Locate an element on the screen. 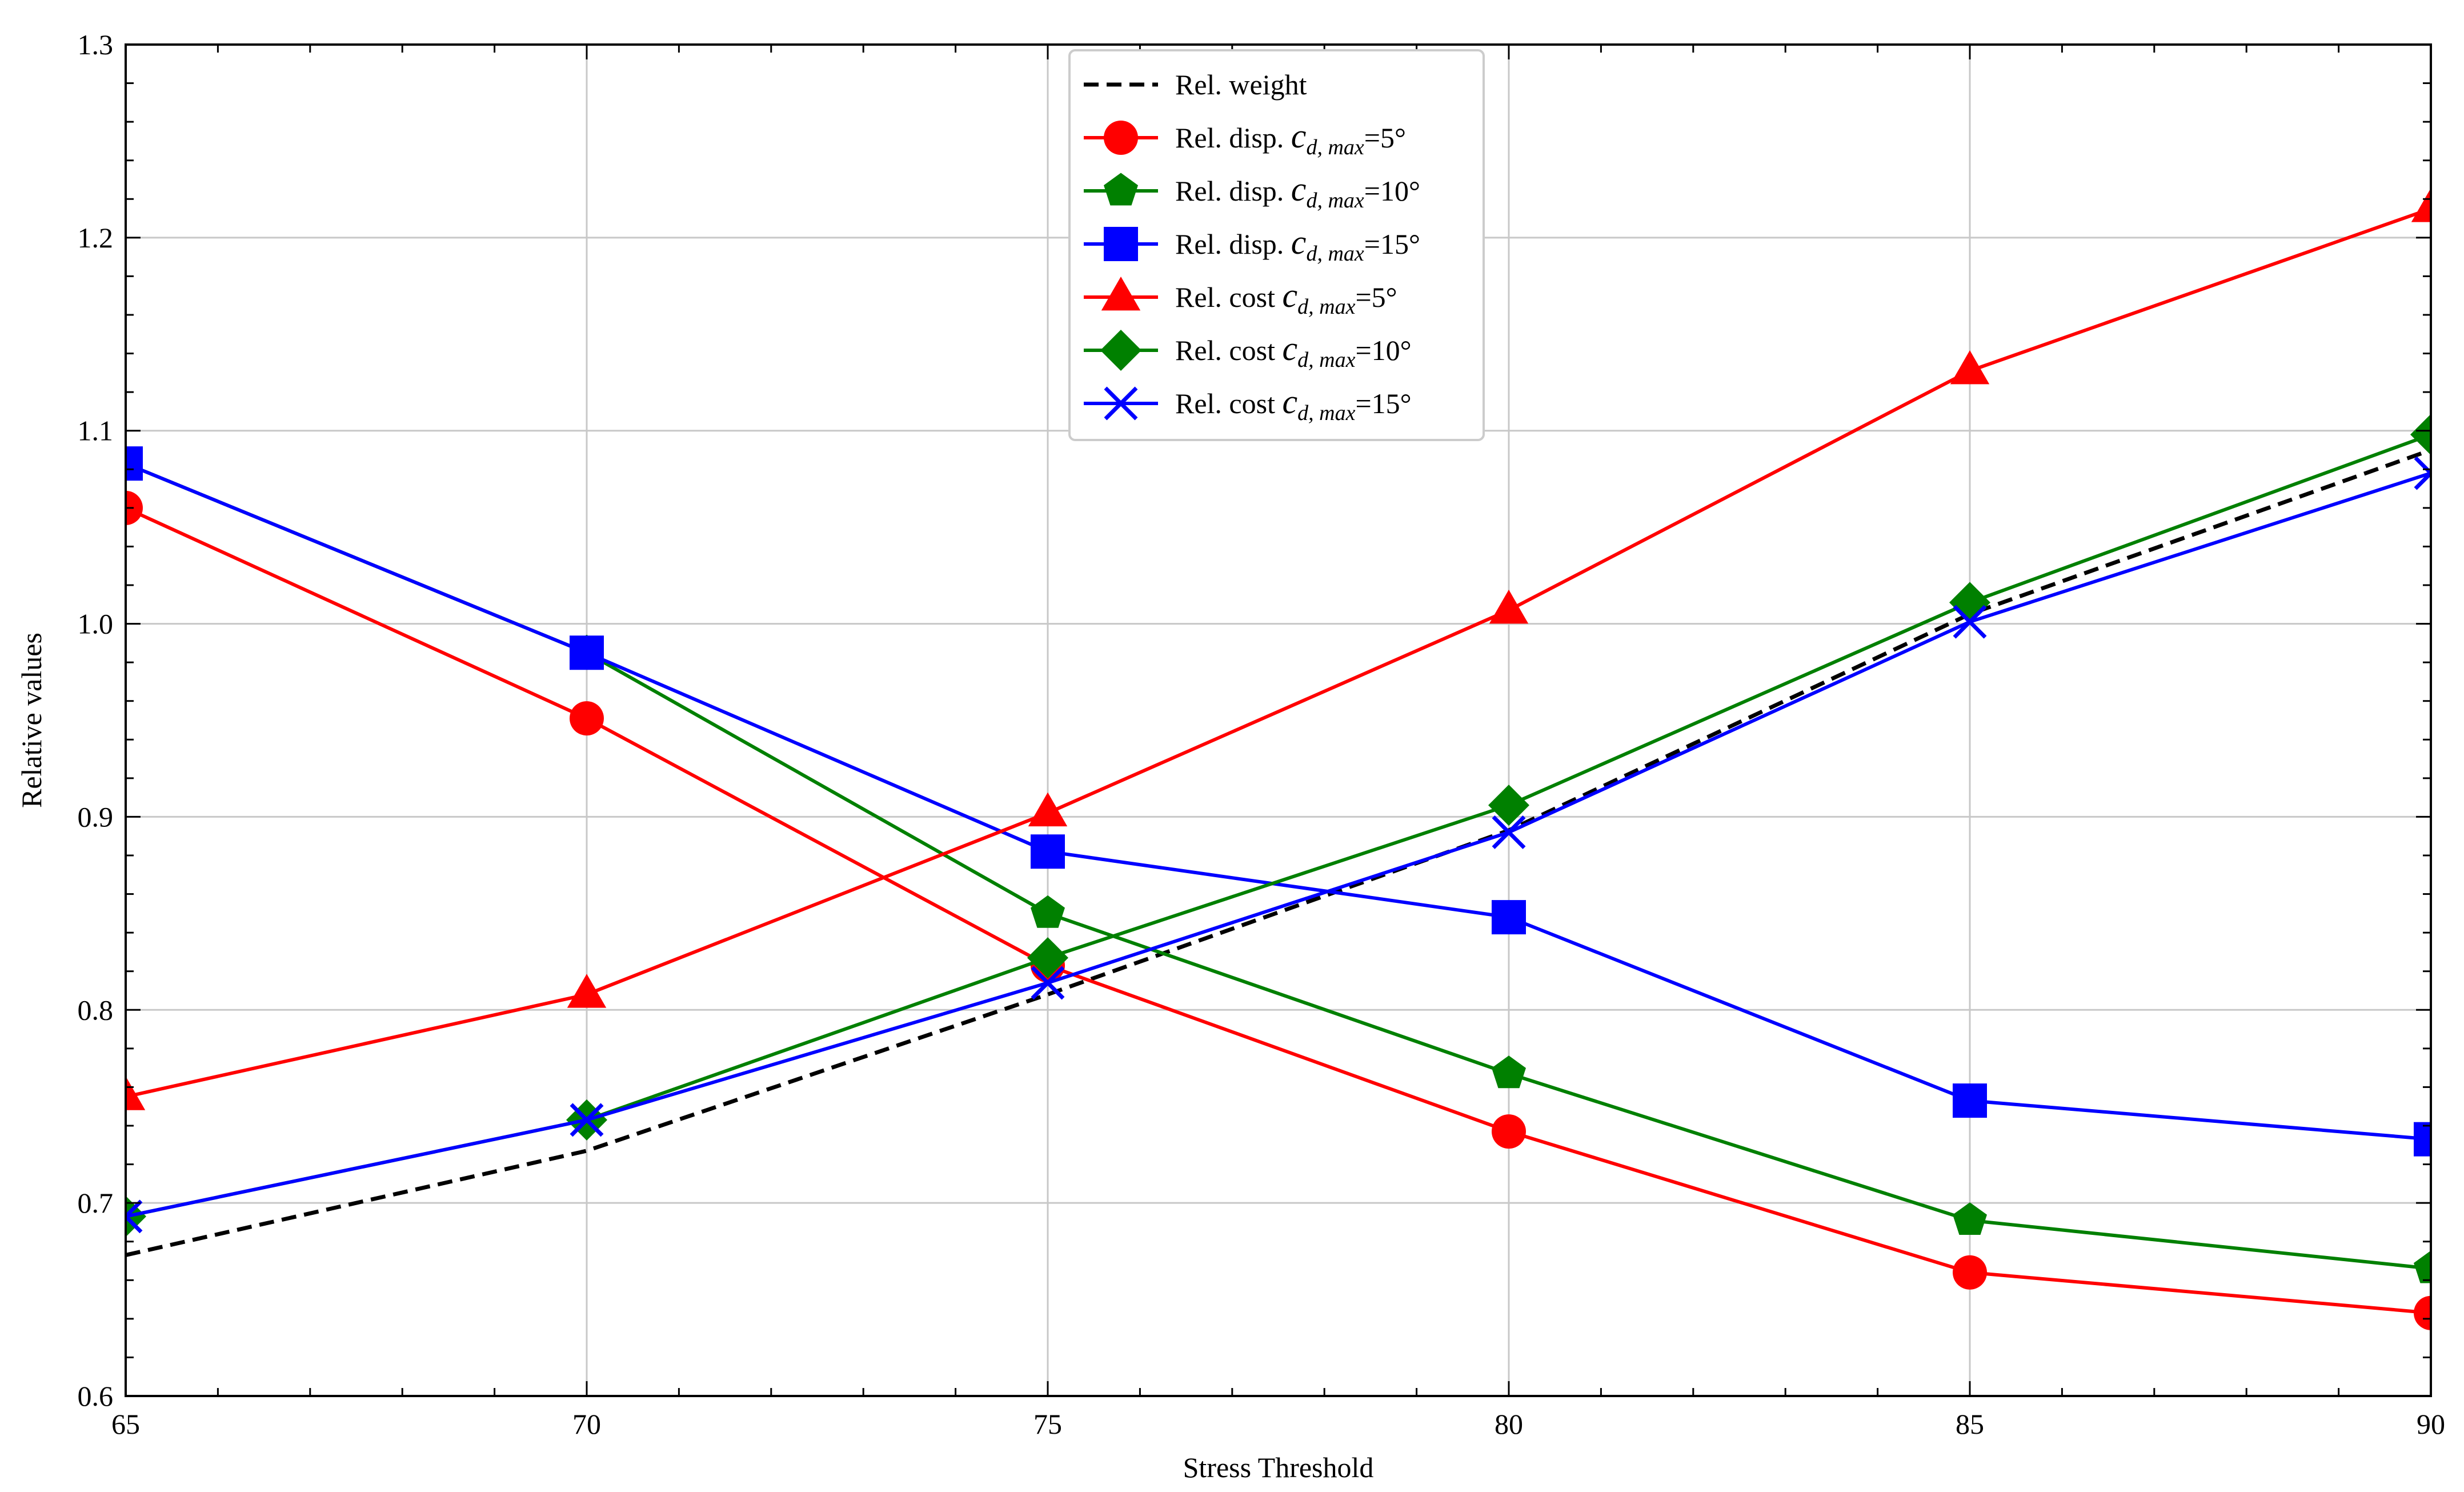 Image resolution: width=2464 pixels, height=1492 pixels. y-tick-label: 1.1 is located at coordinates (96, 431).